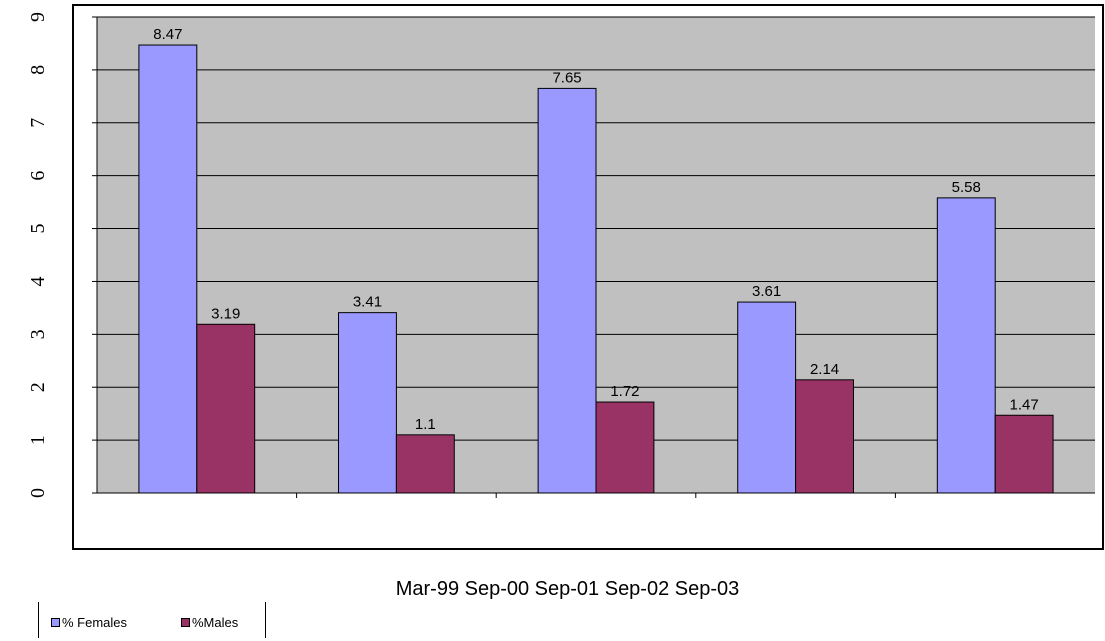  What do you see at coordinates (38, 255) in the screenshot?
I see `y-tick-labels: 0 1 2 3 4 5 6 7 8 9` at bounding box center [38, 255].